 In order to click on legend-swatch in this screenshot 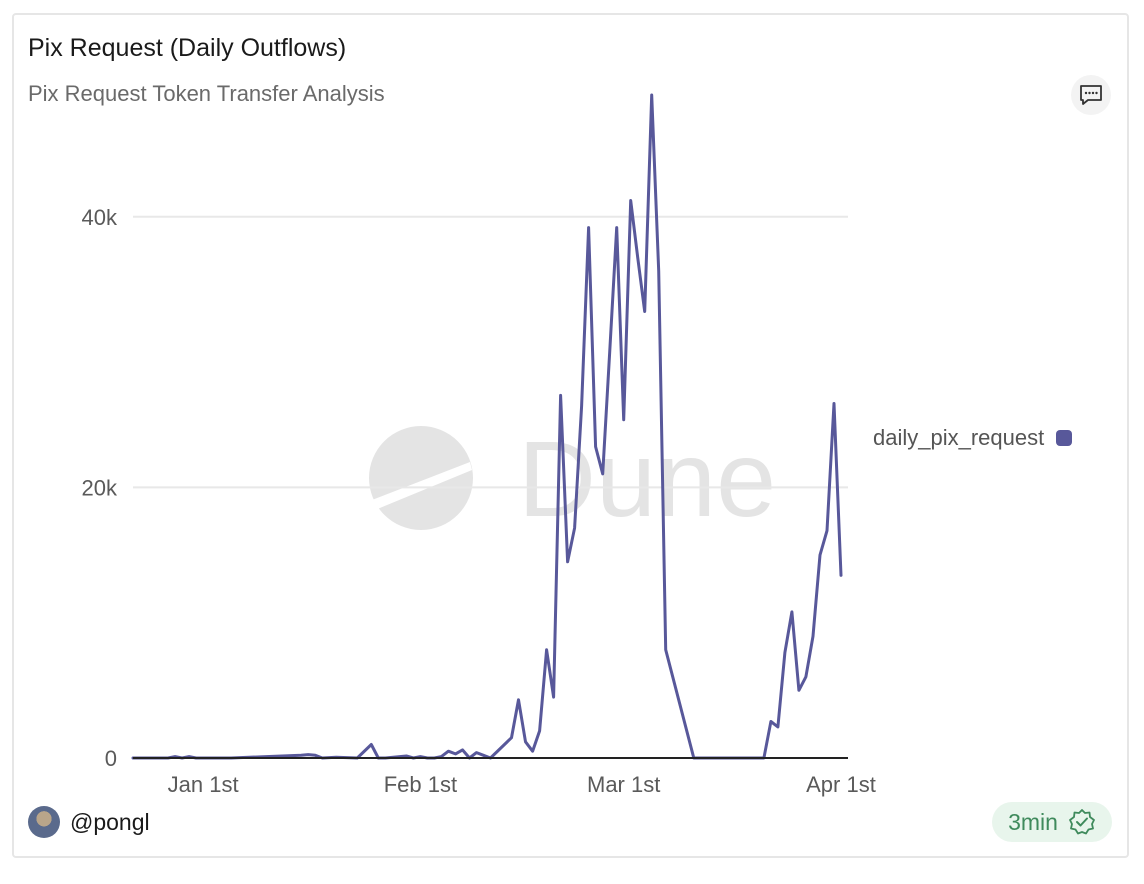, I will do `click(1064, 438)`.